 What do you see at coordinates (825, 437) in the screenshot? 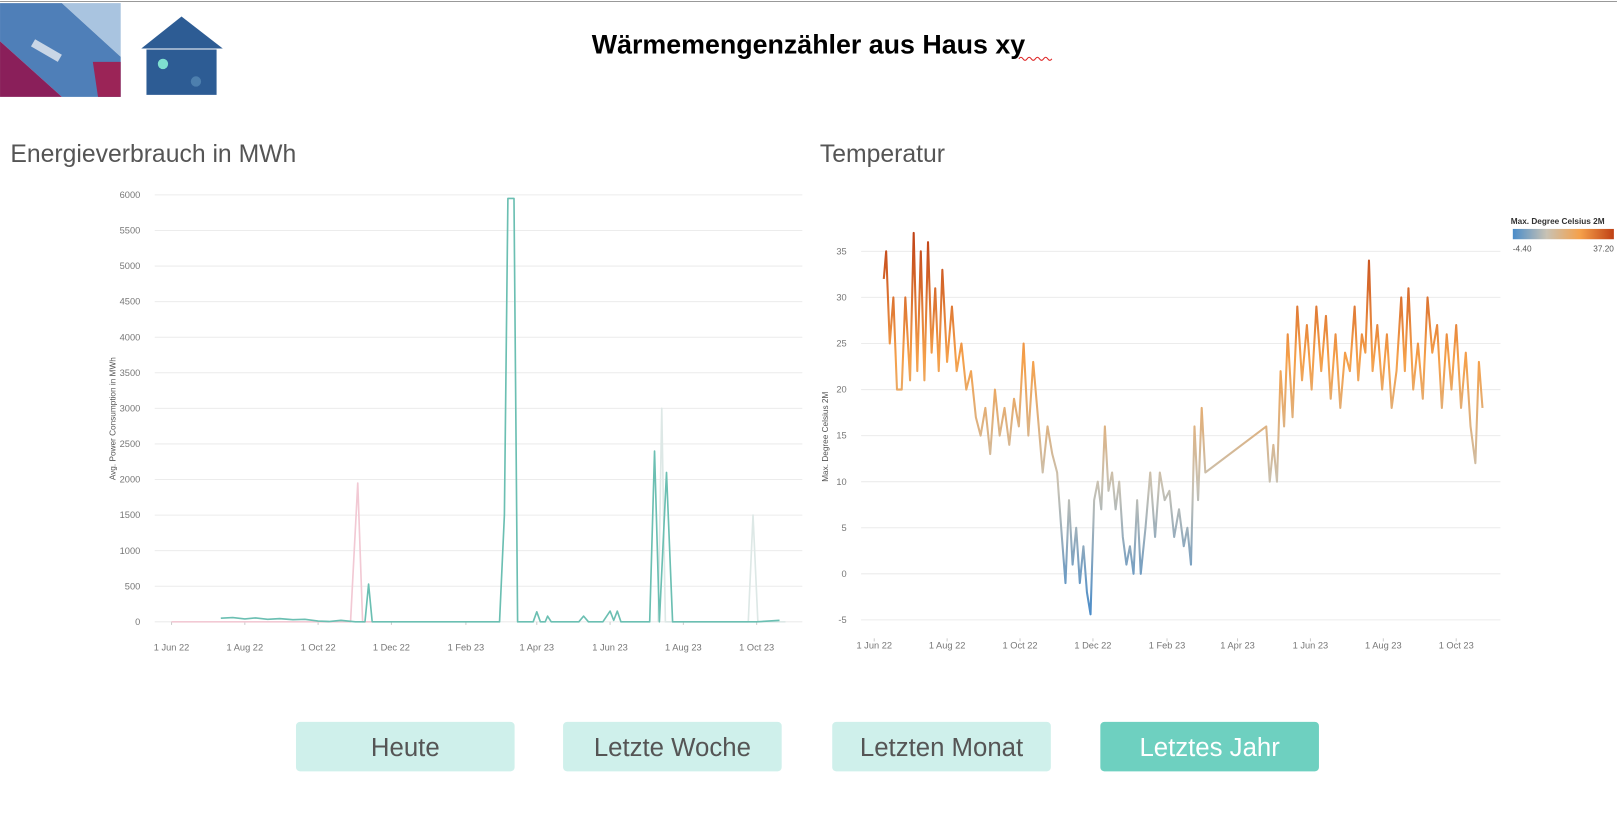
I see `y-axis-label: Max. Degree Celsius 2M` at bounding box center [825, 437].